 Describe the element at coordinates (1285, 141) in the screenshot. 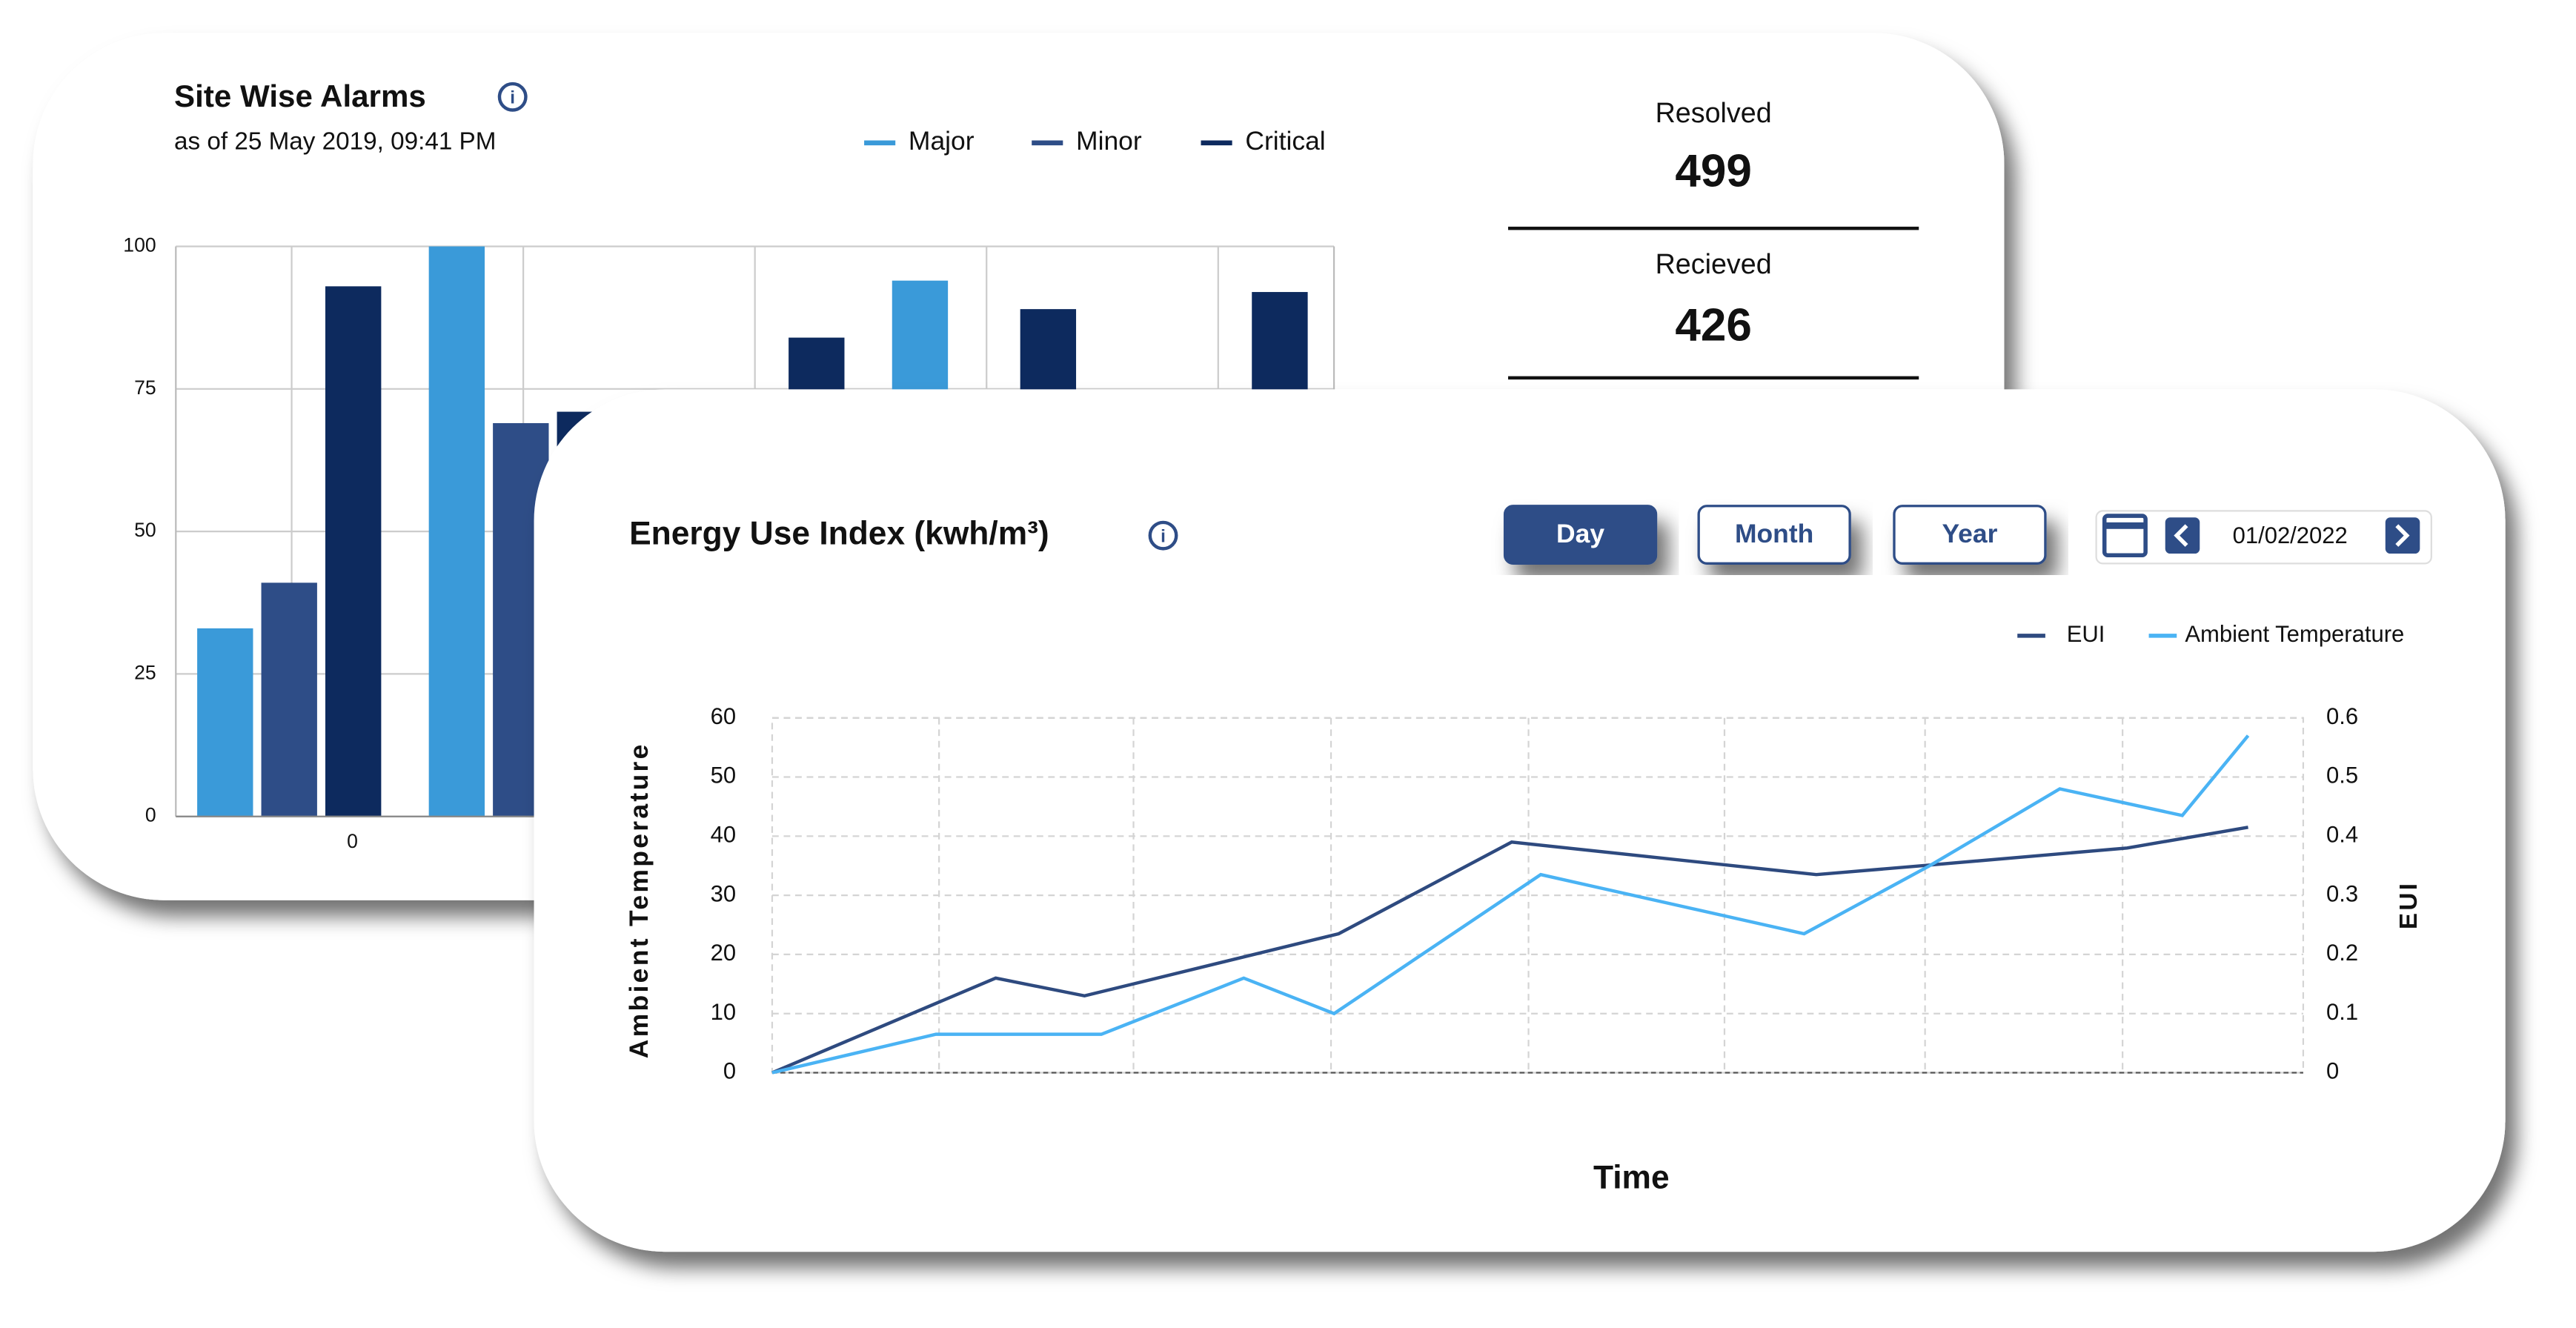

I see `legend-label: Critical` at that location.